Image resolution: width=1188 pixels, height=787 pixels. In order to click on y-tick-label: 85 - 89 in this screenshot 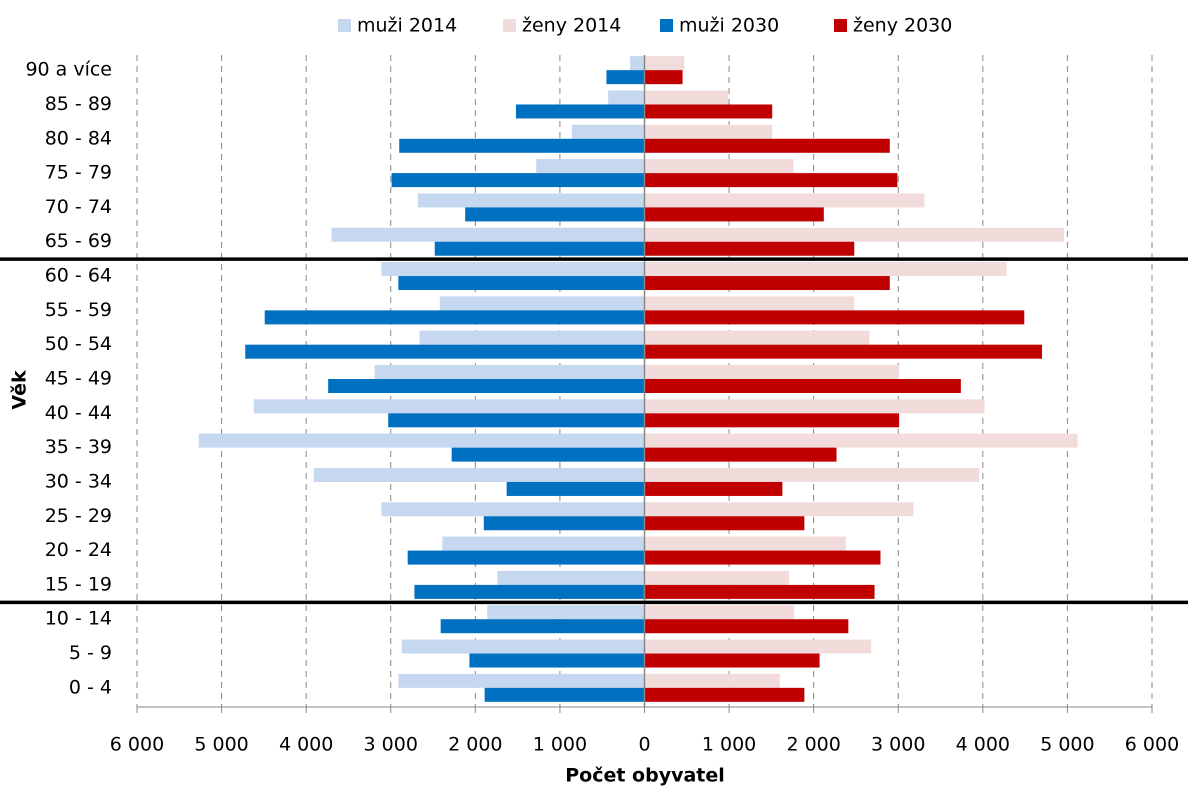, I will do `click(78, 104)`.